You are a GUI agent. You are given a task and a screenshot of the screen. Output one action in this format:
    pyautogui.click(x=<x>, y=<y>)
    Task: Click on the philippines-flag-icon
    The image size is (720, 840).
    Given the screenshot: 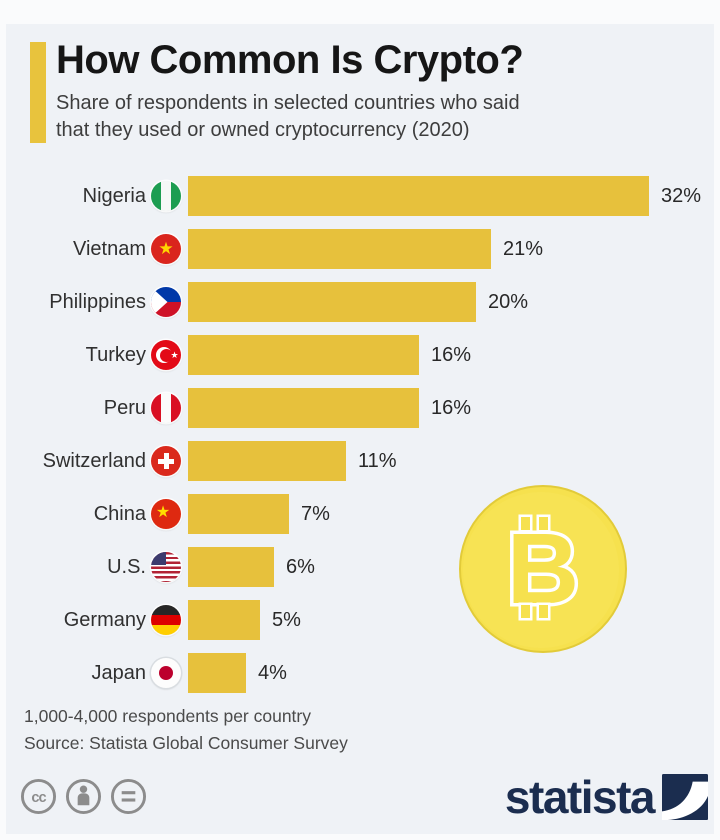 What is the action you would take?
    pyautogui.click(x=166, y=302)
    